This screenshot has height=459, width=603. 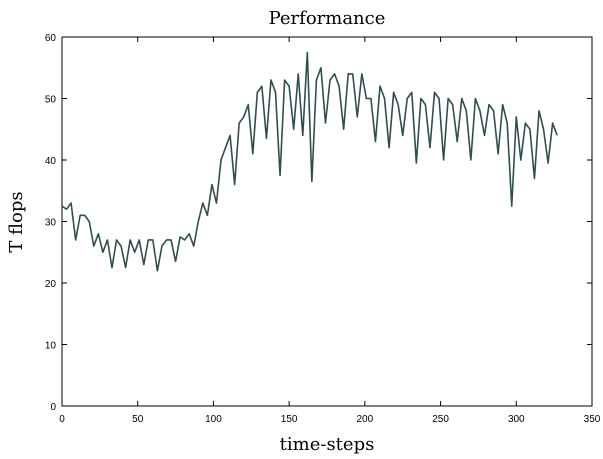 I want to click on y-tick-label: 40, so click(x=51, y=161).